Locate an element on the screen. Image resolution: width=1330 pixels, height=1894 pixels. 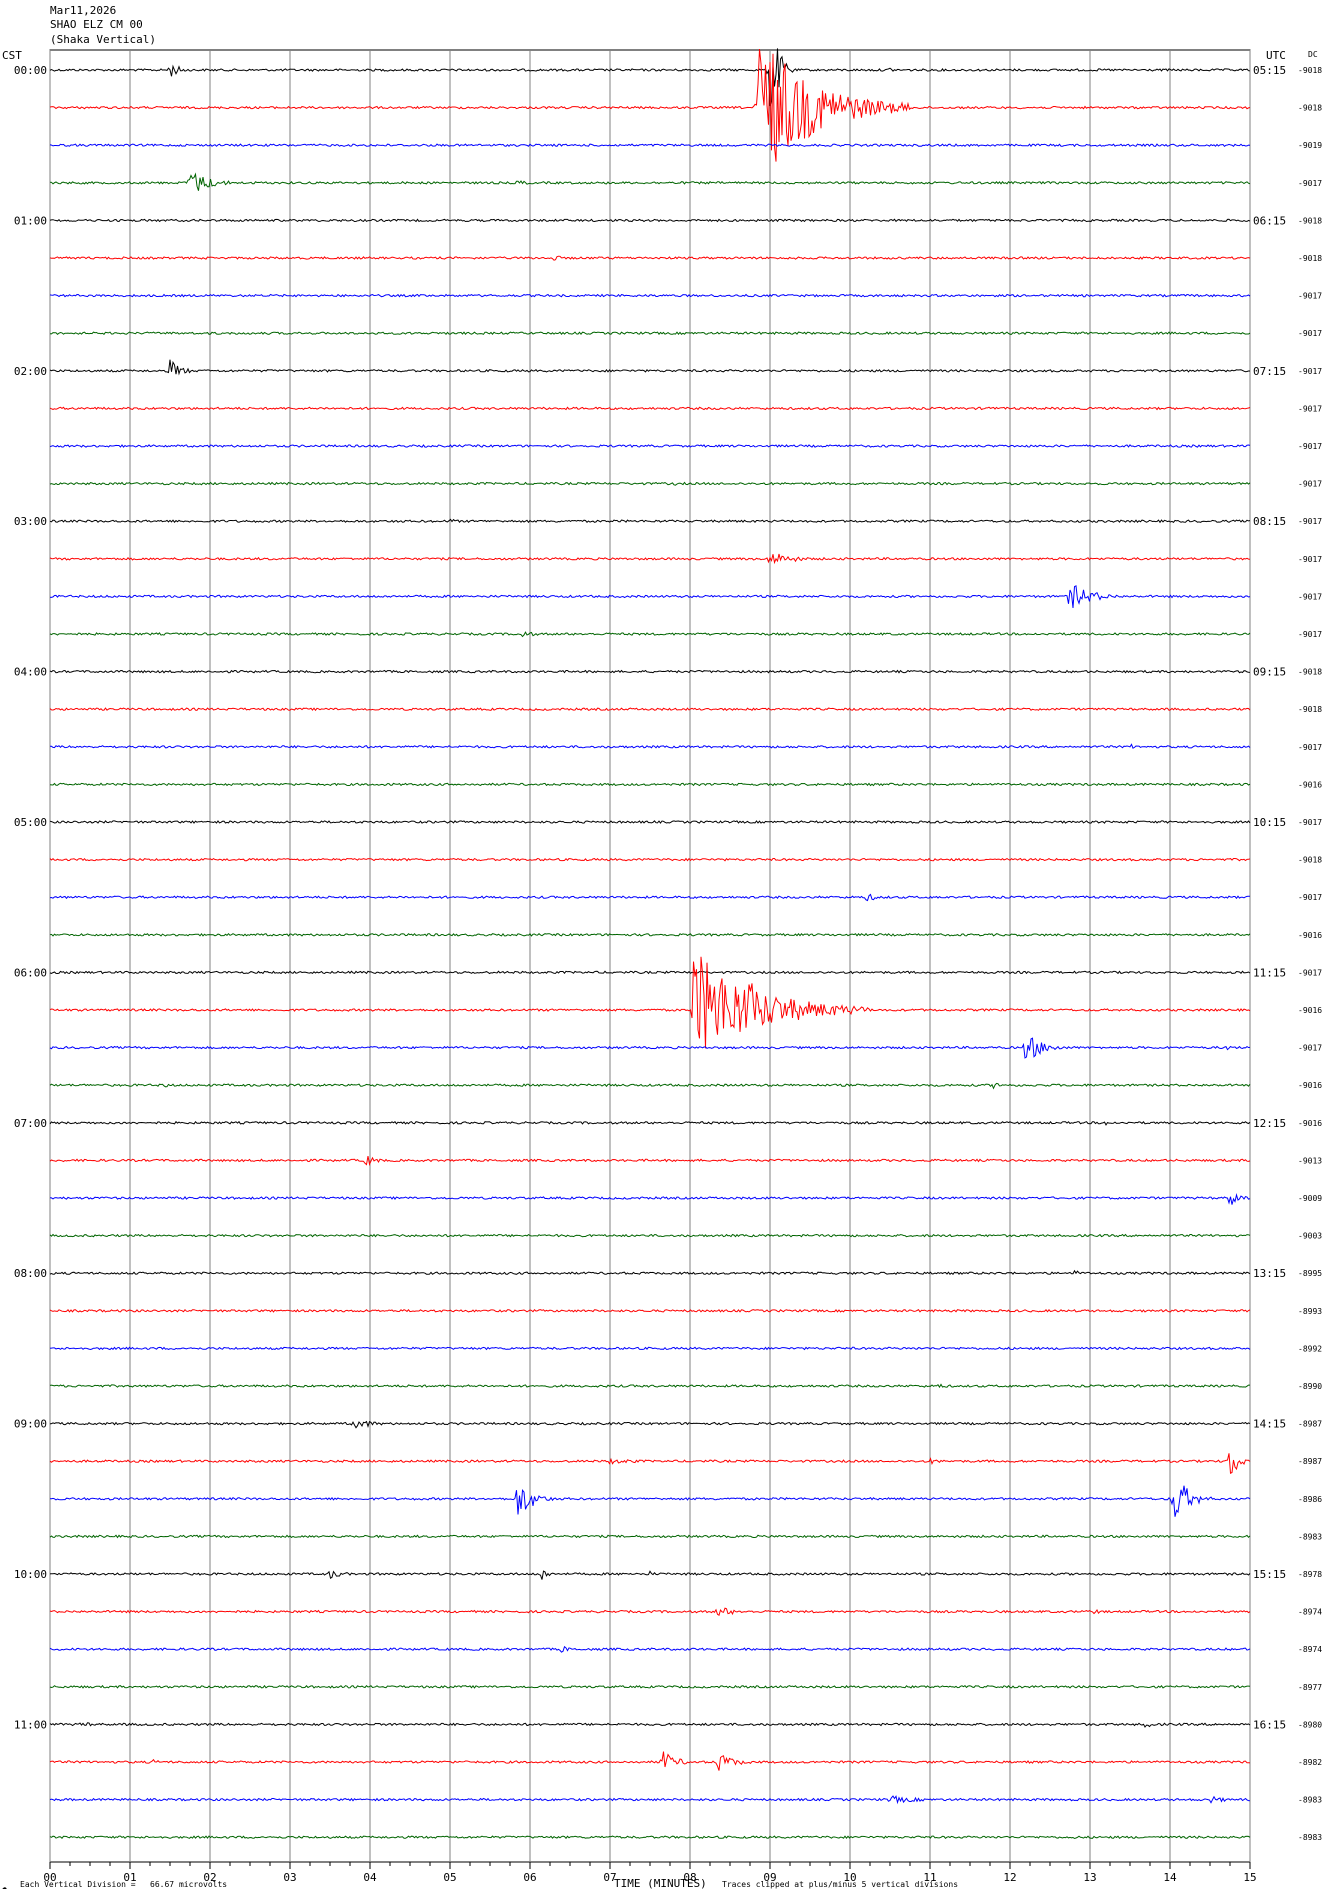
dc-value: -9013 is located at coordinates (1310, 1160).